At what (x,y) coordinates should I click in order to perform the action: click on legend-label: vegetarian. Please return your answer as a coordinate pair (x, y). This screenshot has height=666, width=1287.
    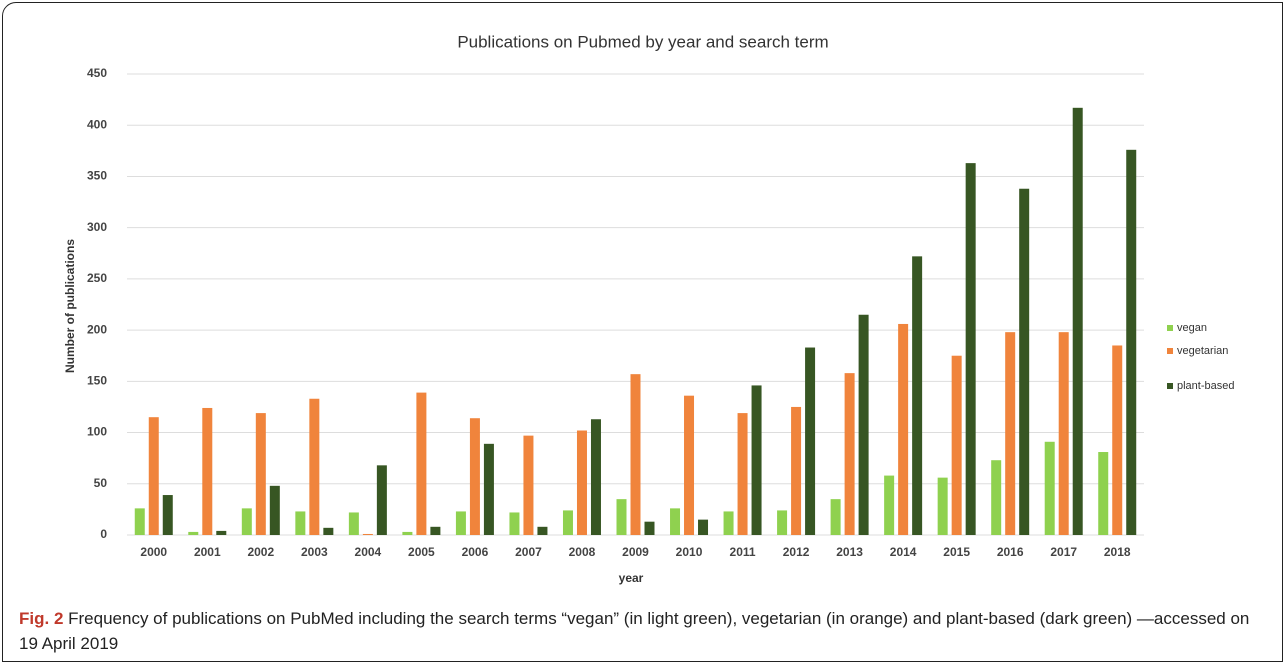
    Looking at the image, I should click on (1202, 351).